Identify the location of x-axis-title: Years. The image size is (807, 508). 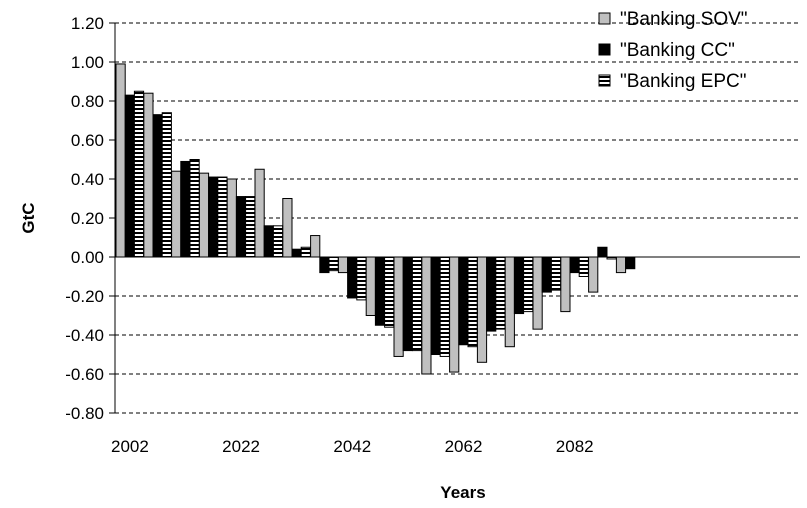
(462, 492).